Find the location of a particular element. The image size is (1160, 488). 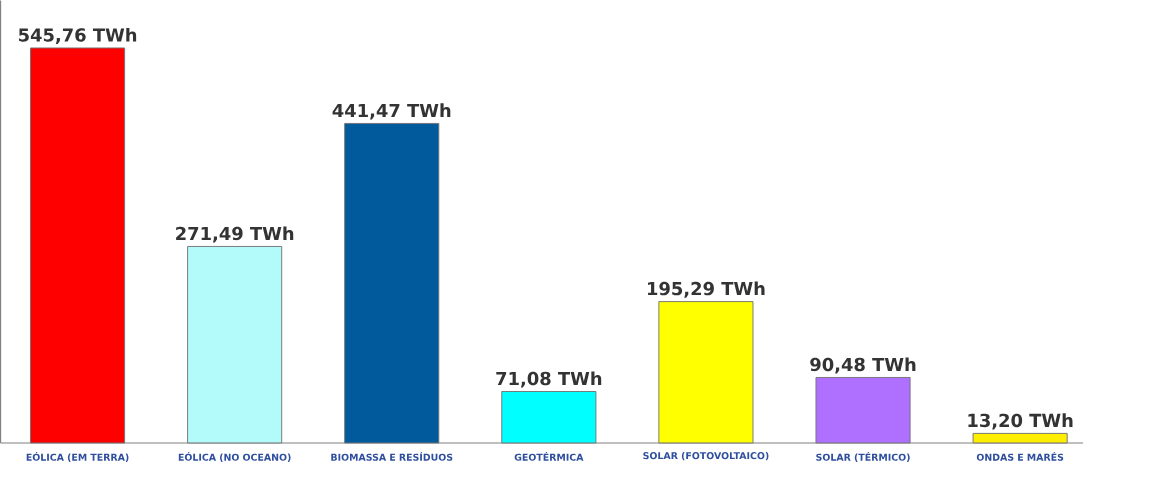

x-tick-label: SOLAR (FOTOVOLTAICO) is located at coordinates (706, 456).